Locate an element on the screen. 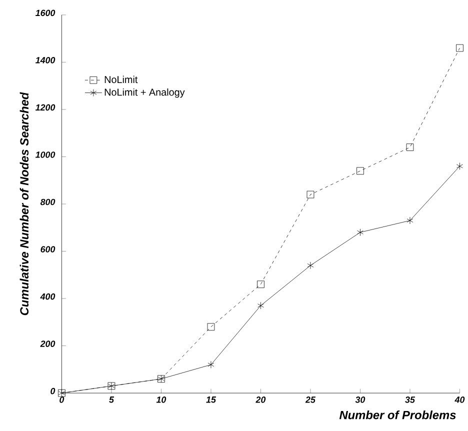 This screenshot has width=468, height=431. x-tick-label: 35 is located at coordinates (410, 399).